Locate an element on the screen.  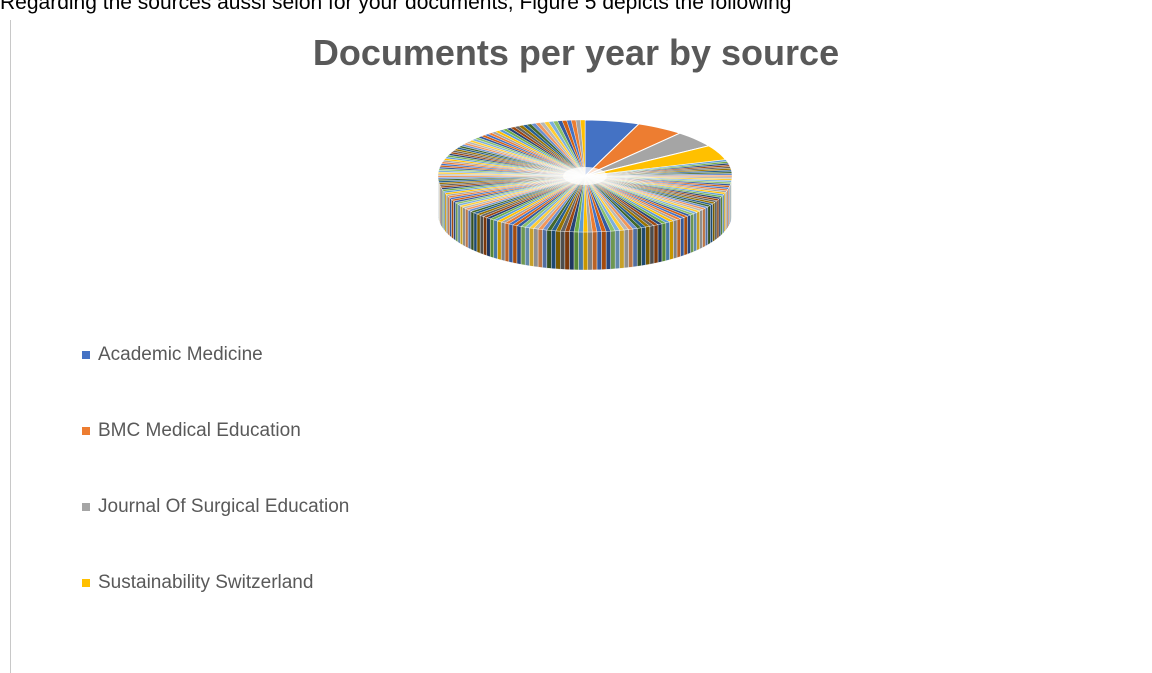
legend-item: Academic Medicine is located at coordinates (215, 354).